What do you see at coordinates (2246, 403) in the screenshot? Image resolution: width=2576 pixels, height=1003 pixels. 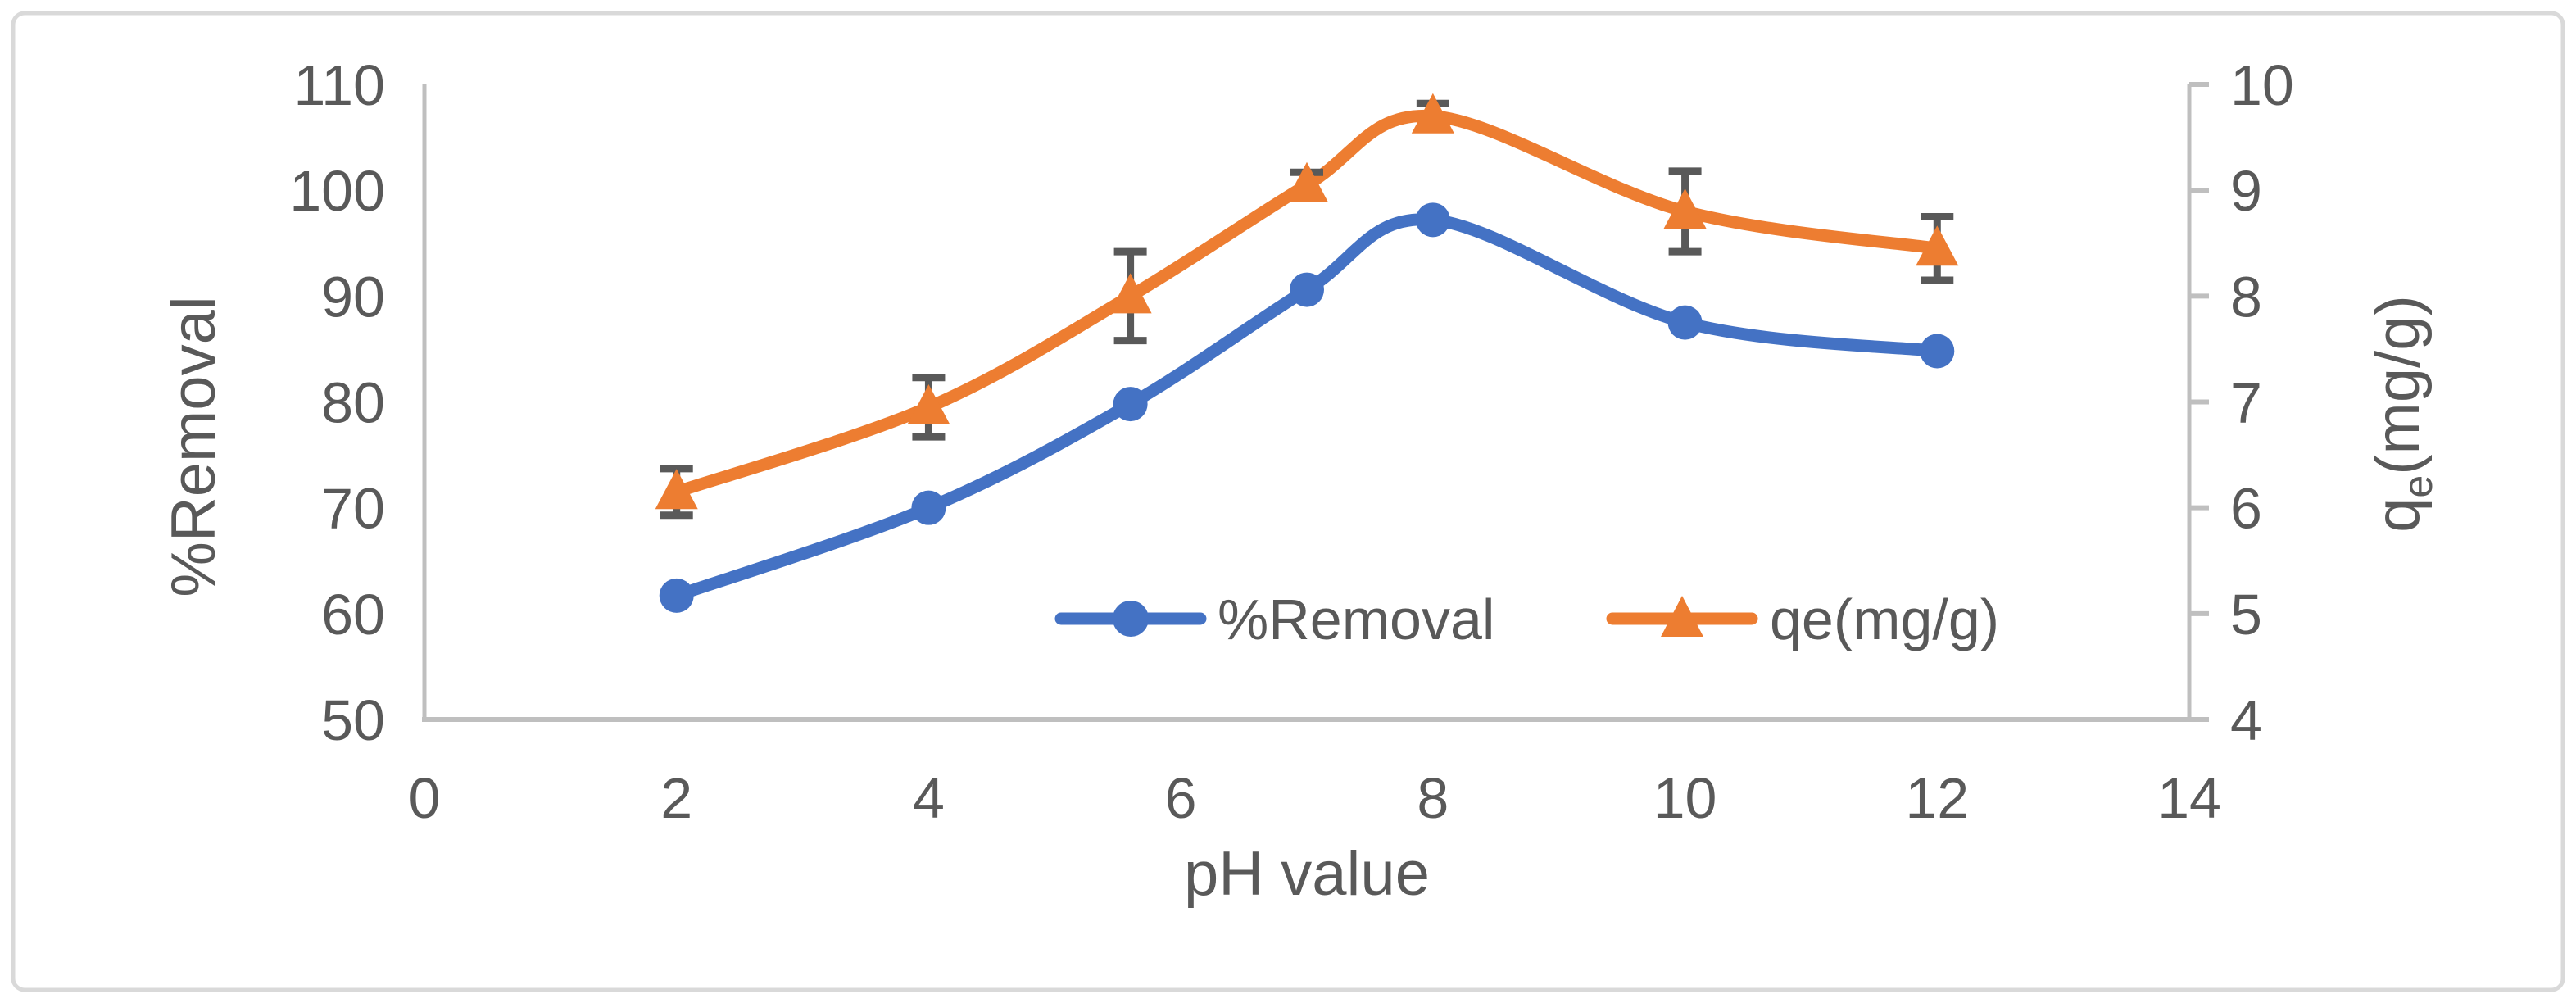 I see `right-axis-tick-label: 7` at bounding box center [2246, 403].